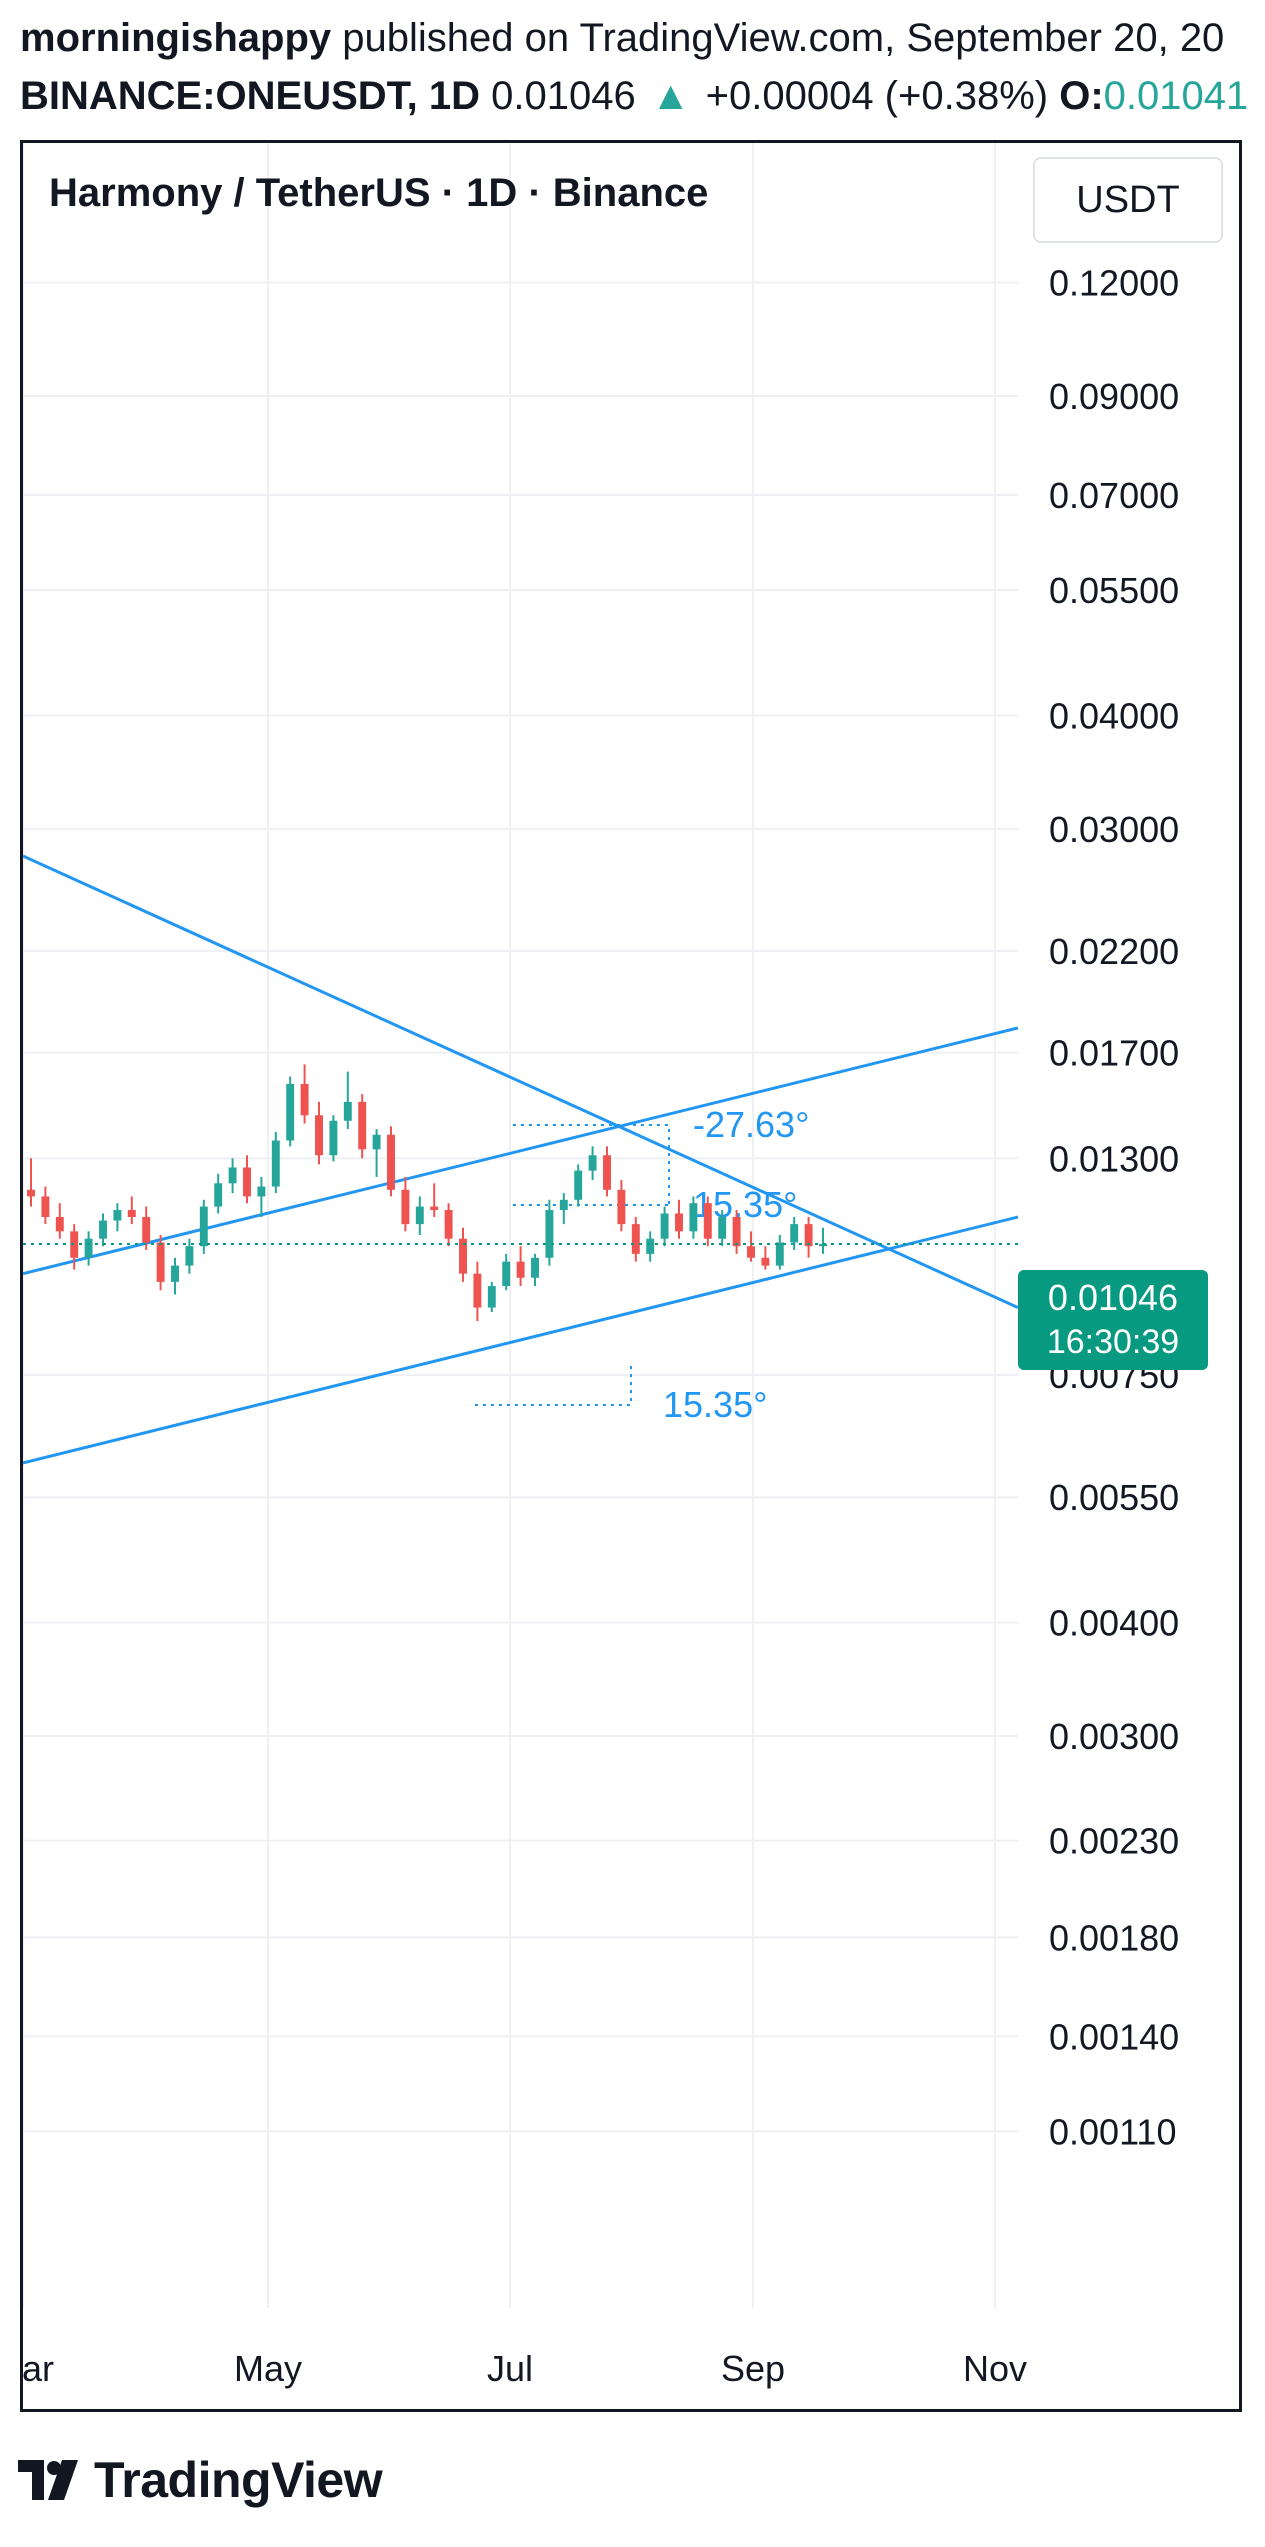  What do you see at coordinates (48, 2480) in the screenshot?
I see `tradingview-logo-icon` at bounding box center [48, 2480].